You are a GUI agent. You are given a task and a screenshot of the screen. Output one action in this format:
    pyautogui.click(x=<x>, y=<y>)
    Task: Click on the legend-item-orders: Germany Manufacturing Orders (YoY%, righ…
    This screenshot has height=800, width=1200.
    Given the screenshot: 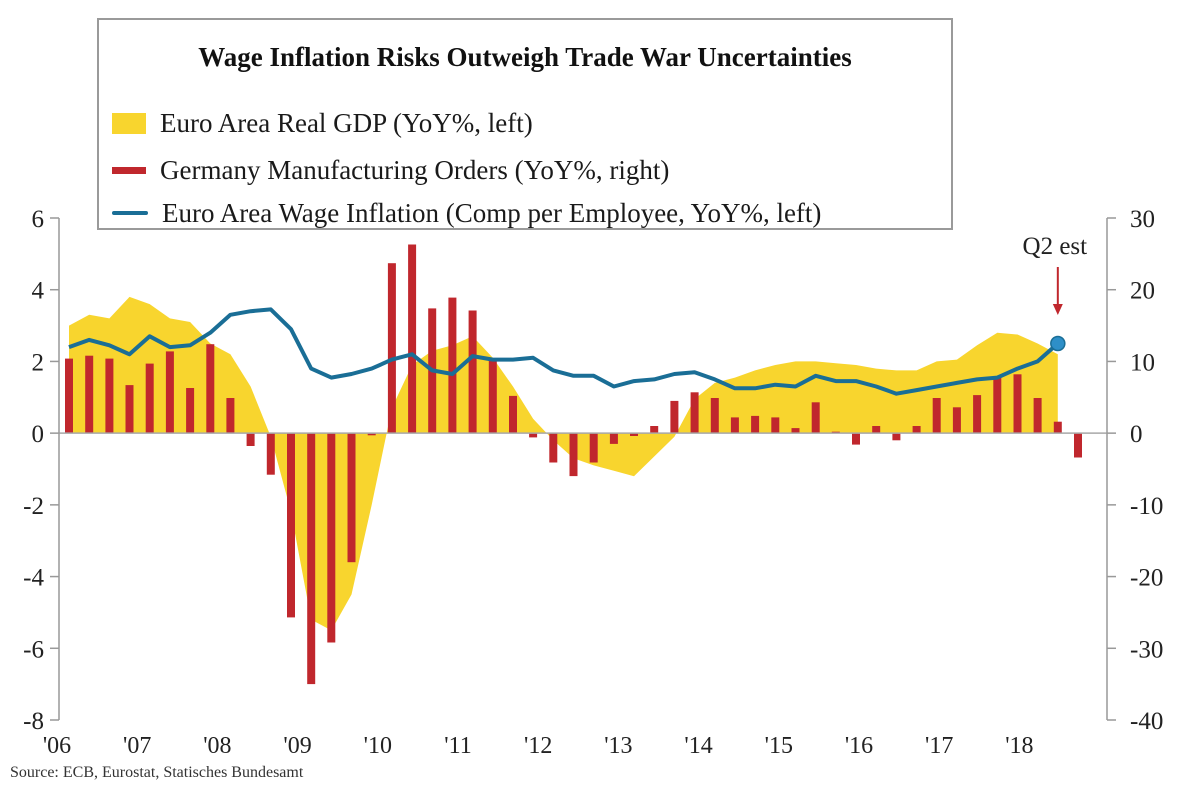 What is the action you would take?
    pyautogui.click(x=390, y=170)
    